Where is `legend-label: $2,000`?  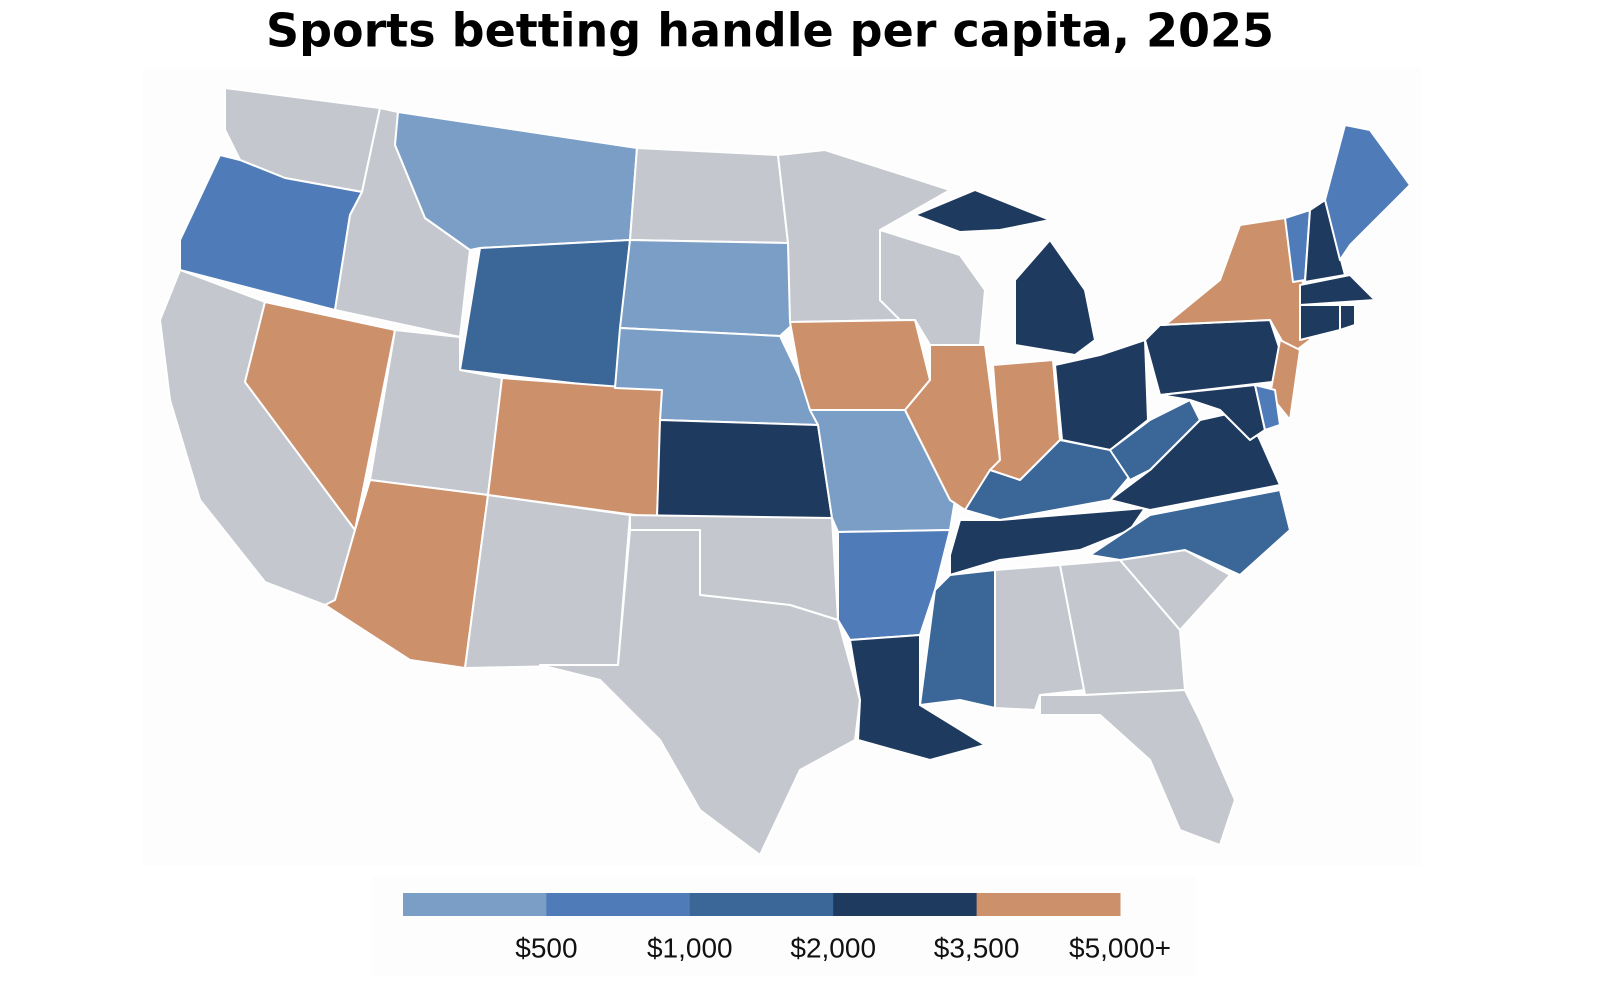
legend-label: $2,000 is located at coordinates (833, 947).